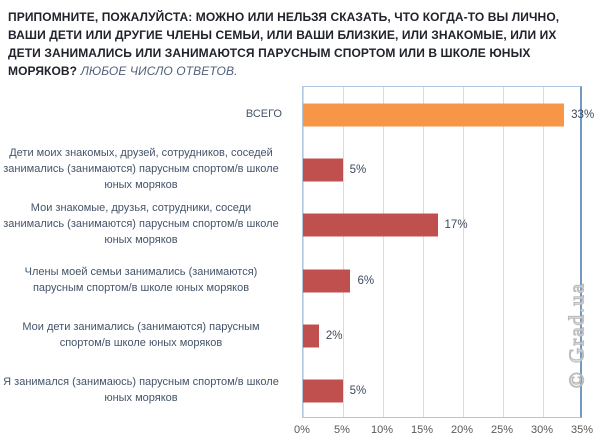 The image size is (600, 443). Describe the element at coordinates (456, 225) in the screenshot. I see `bar-value-label: 17%` at that location.